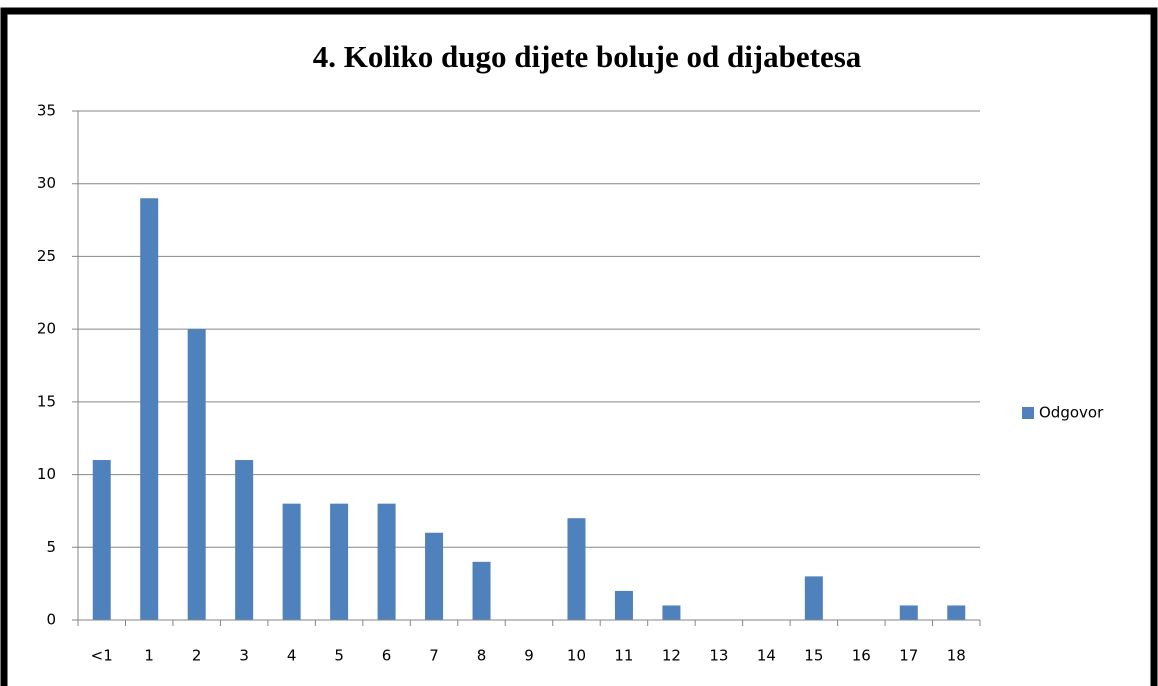 This screenshot has width=1158, height=686. I want to click on y-tick-label: 30, so click(46, 183).